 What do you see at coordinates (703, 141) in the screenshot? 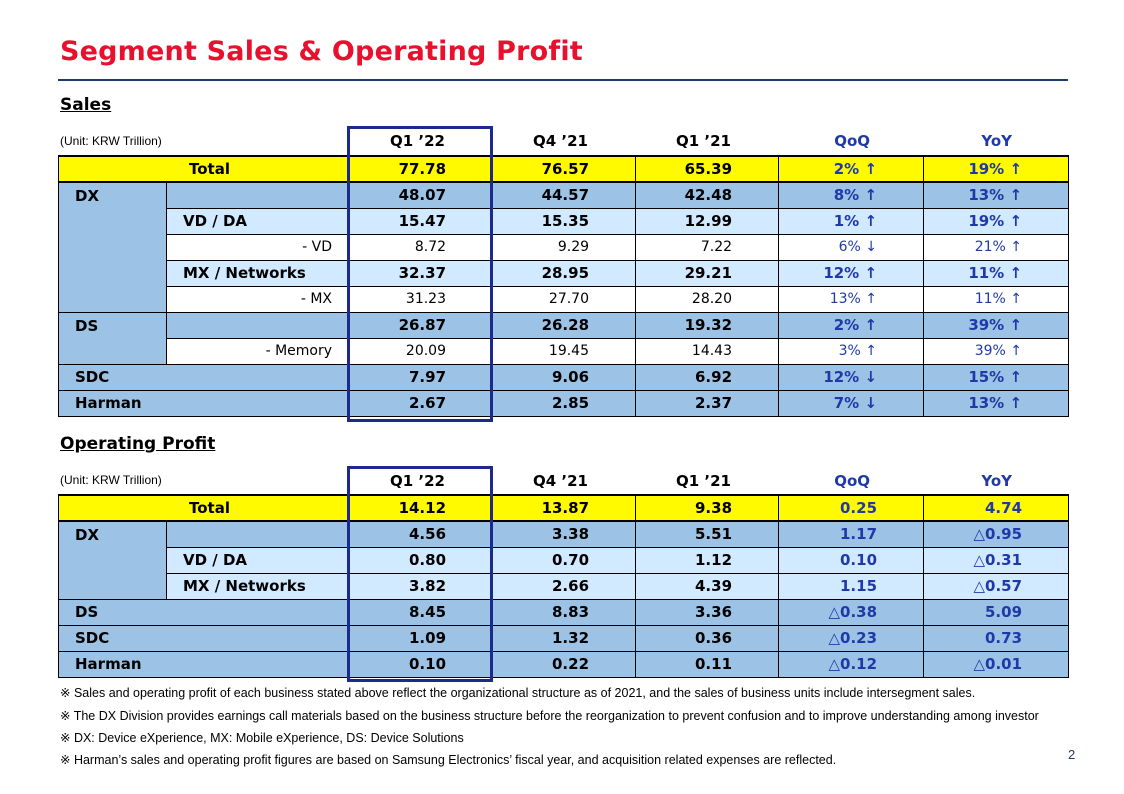
I see `sales-col-q1-21: Q1 ’21` at bounding box center [703, 141].